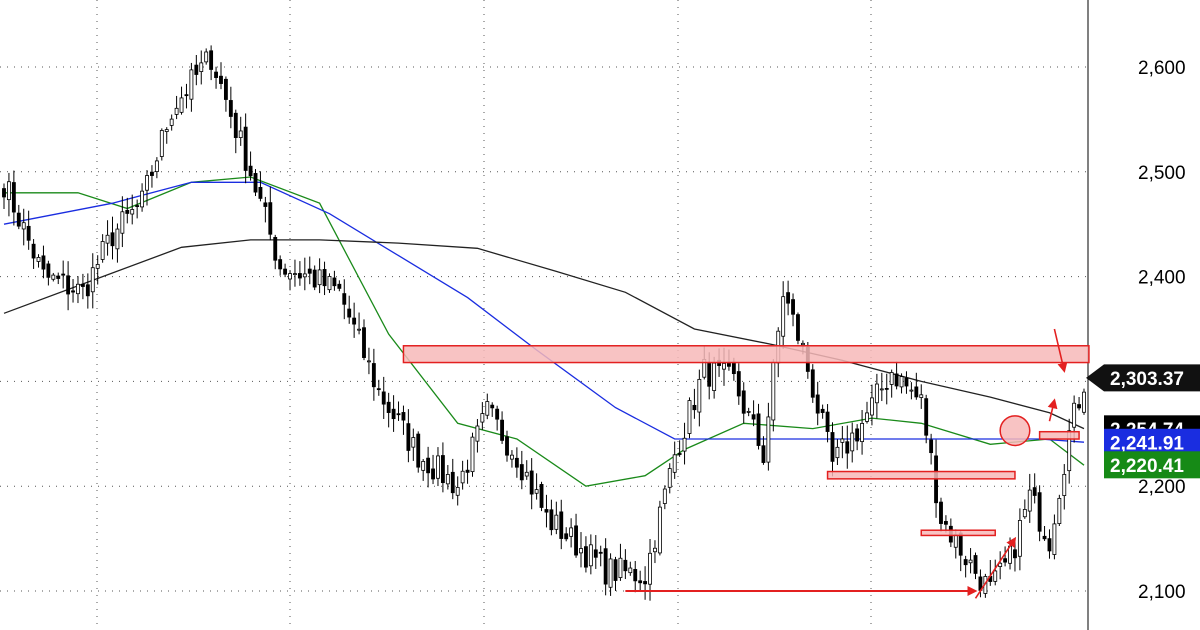 The image size is (1200, 630). What do you see at coordinates (1015, 431) in the screenshot?
I see `highlight-circle` at bounding box center [1015, 431].